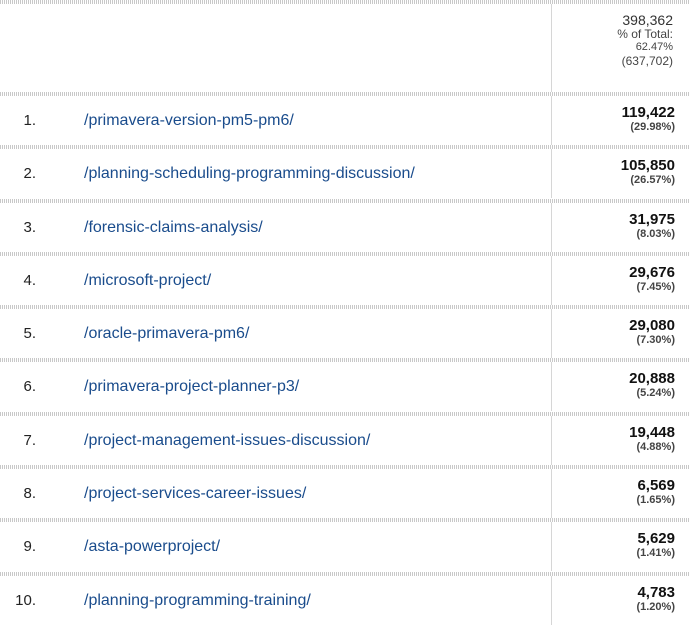  I want to click on row-percent: (29.98%), so click(652, 127).